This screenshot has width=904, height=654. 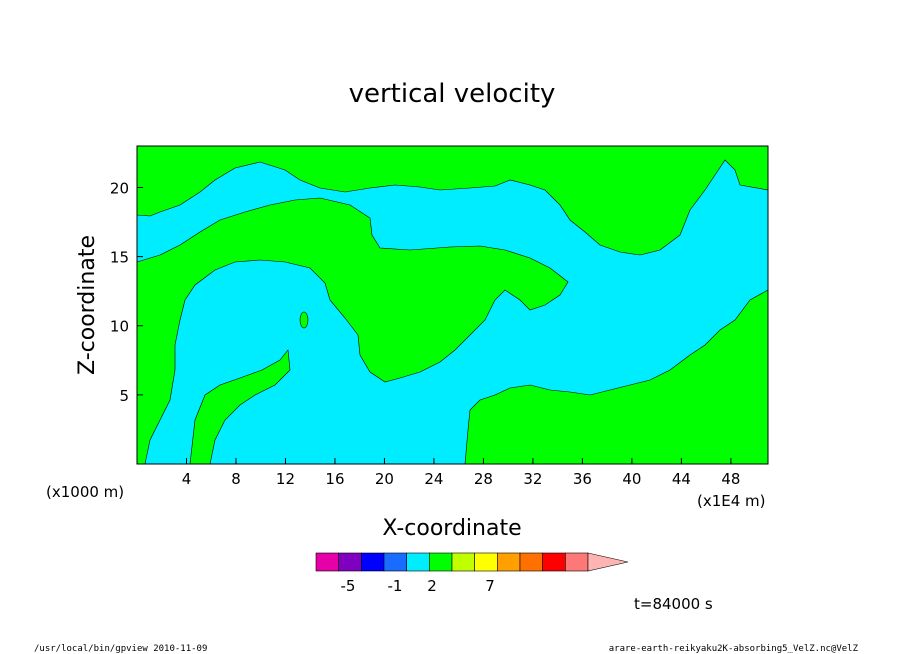 What do you see at coordinates (582, 479) in the screenshot?
I see `x-tick-label: 36` at bounding box center [582, 479].